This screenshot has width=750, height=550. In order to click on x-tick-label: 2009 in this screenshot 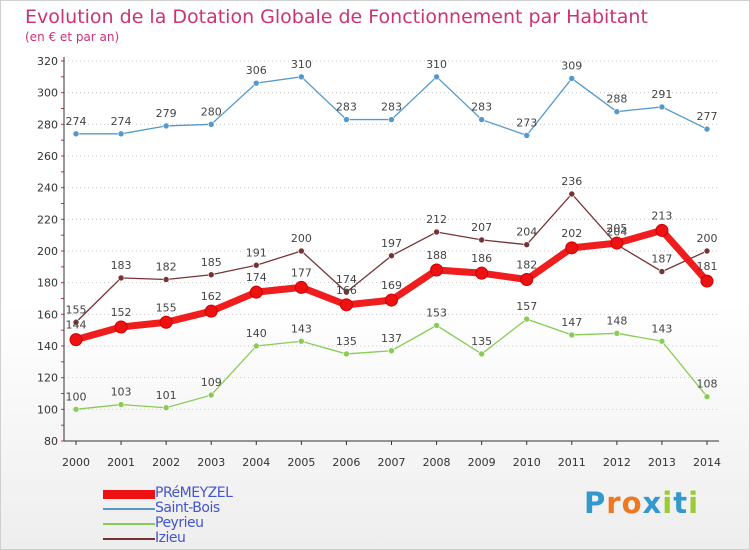, I will do `click(482, 462)`.